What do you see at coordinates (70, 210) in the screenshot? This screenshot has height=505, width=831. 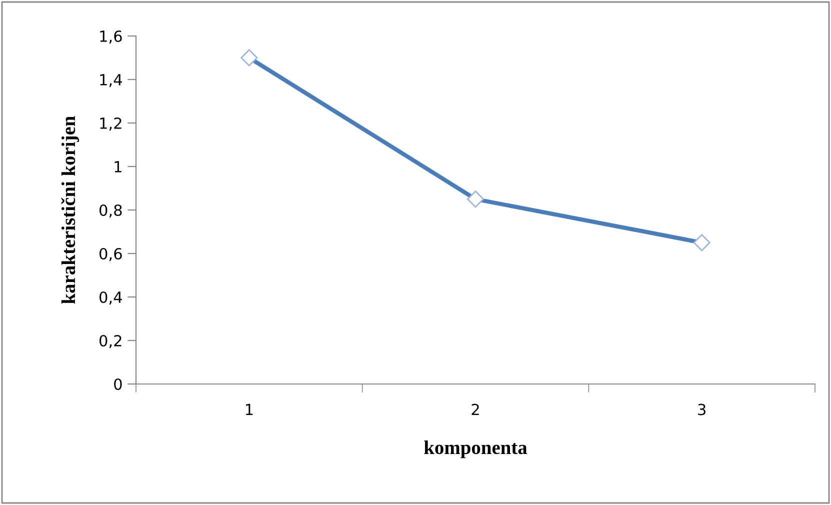 I see `y-axis-title: karakteristični korijen` at bounding box center [70, 210].